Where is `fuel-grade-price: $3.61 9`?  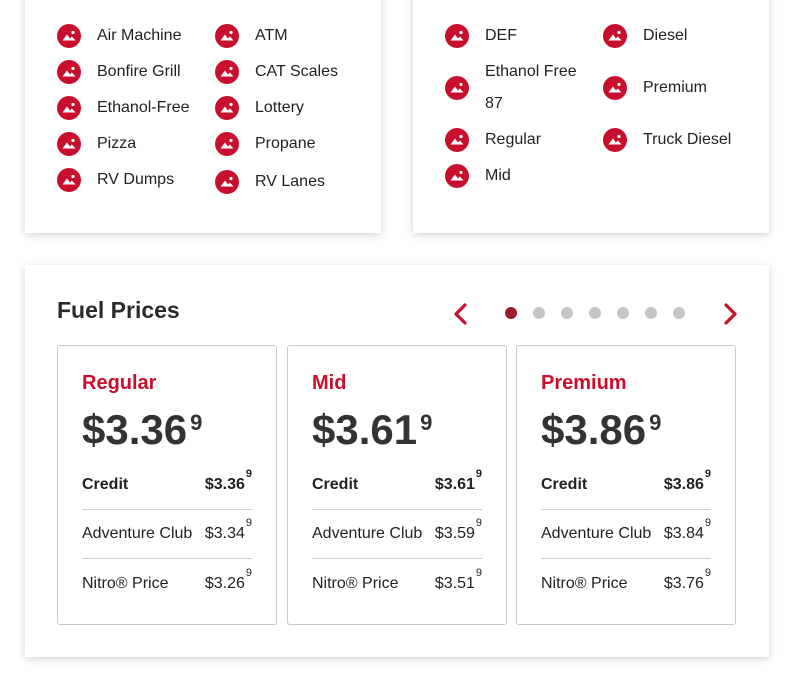
fuel-grade-price: $3.61 9 is located at coordinates (372, 430).